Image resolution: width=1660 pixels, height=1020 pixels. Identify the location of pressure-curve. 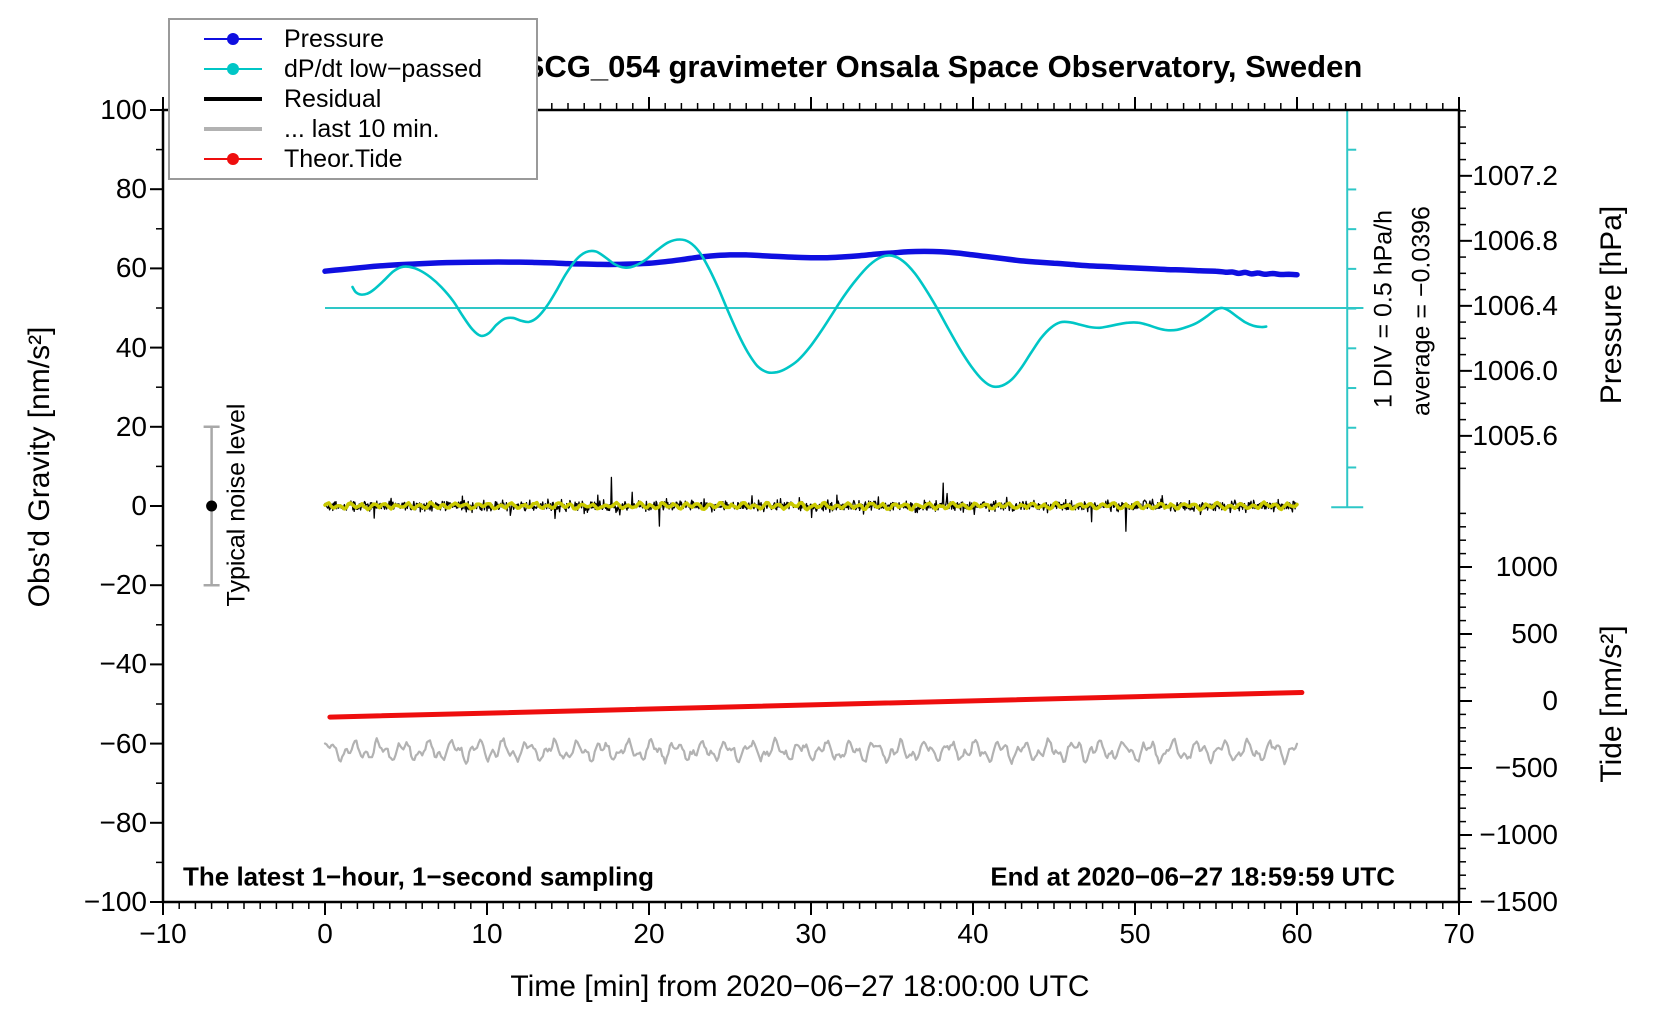
(811, 263).